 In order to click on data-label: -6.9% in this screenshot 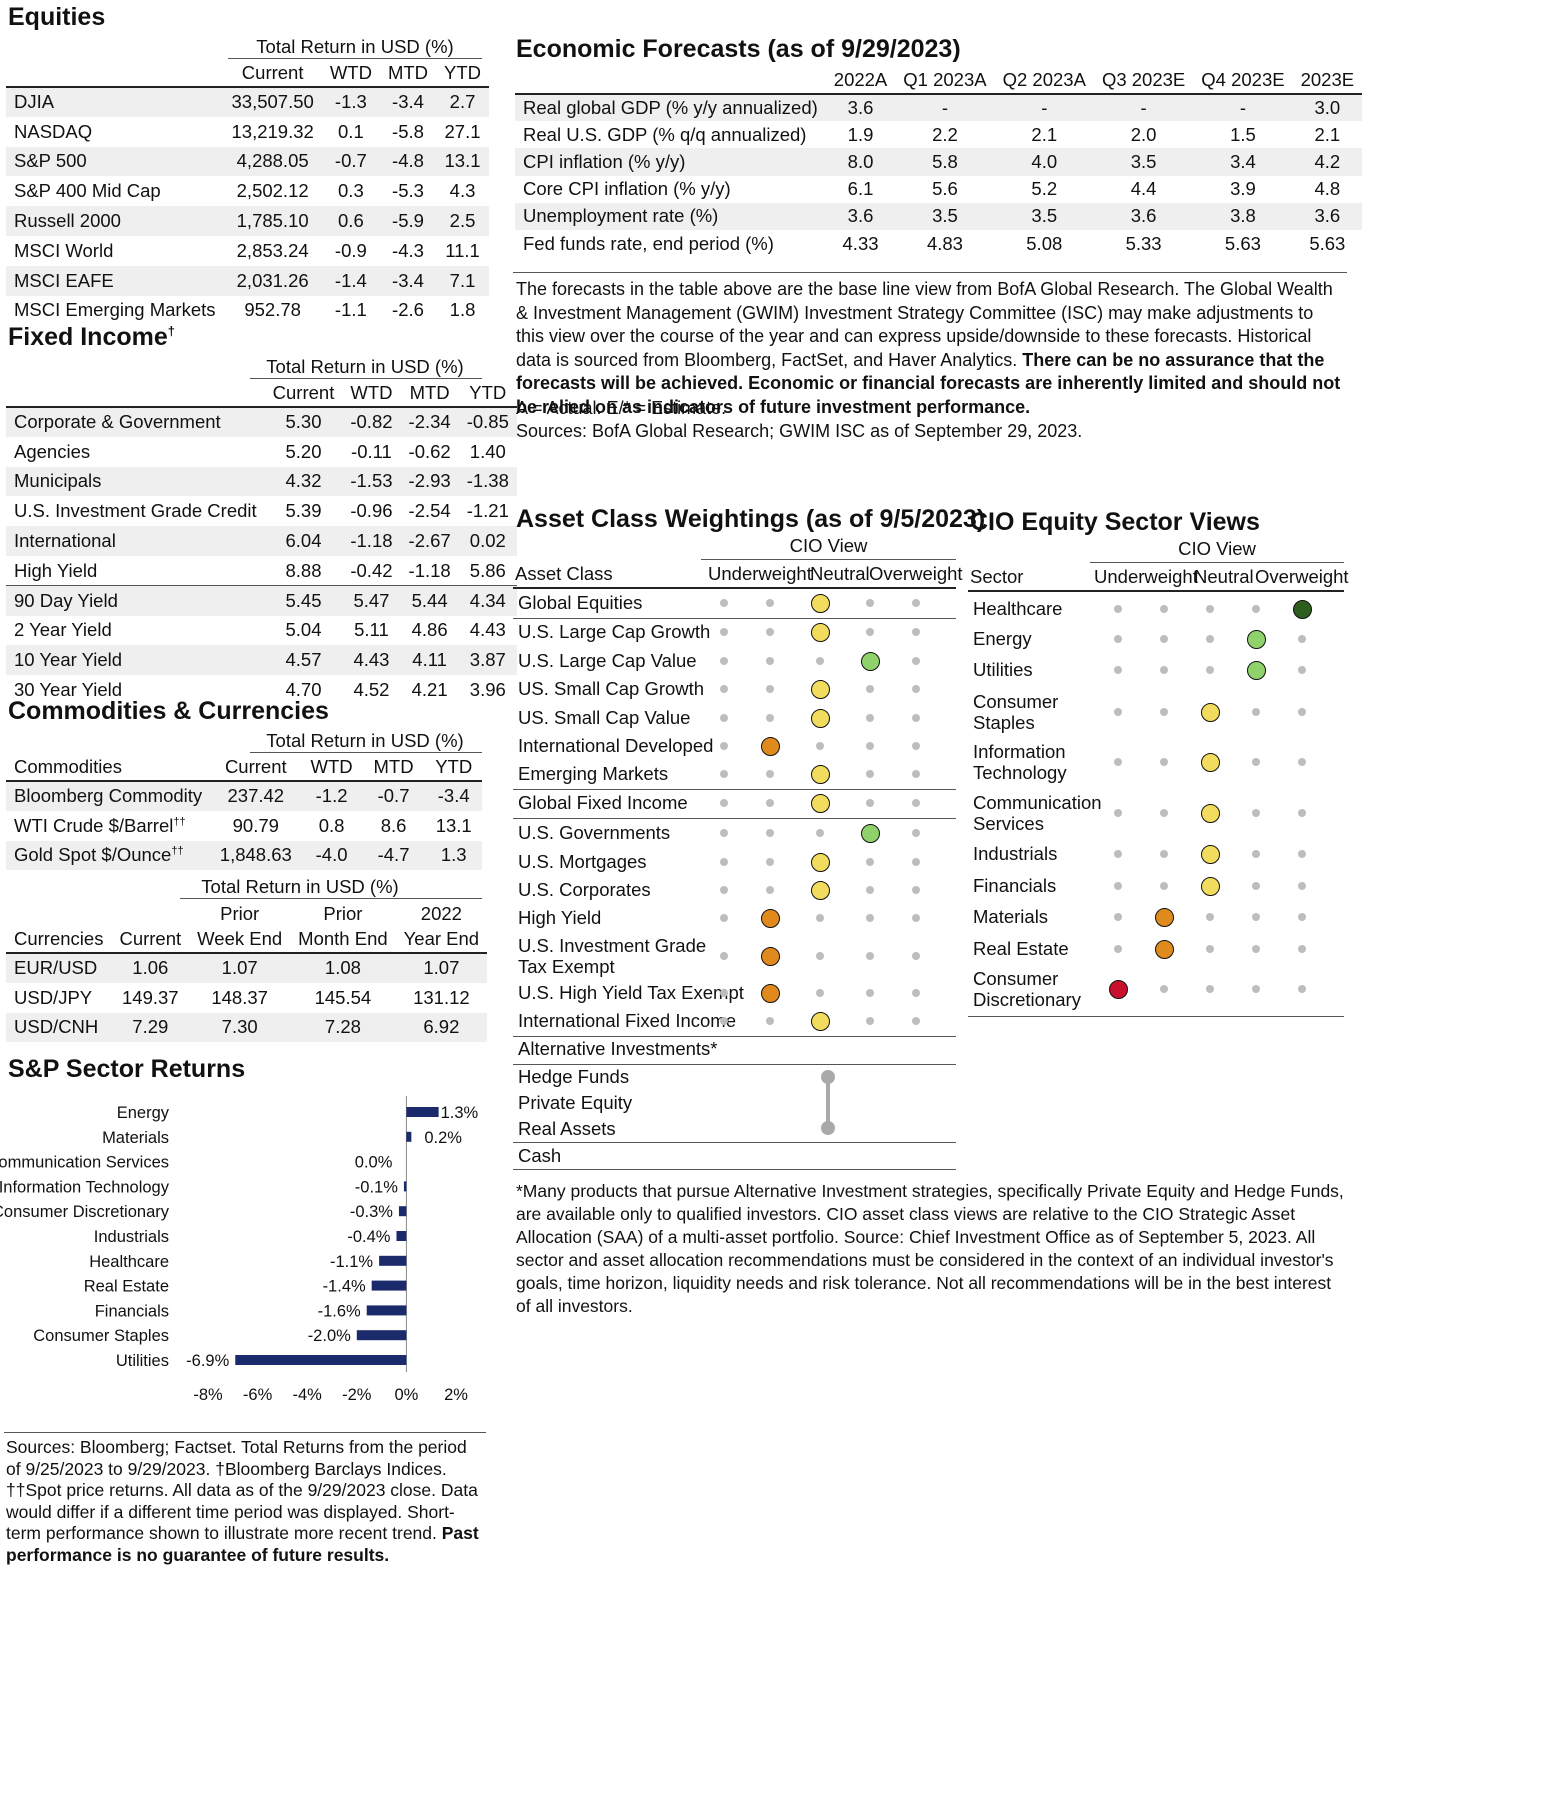, I will do `click(207, 1361)`.